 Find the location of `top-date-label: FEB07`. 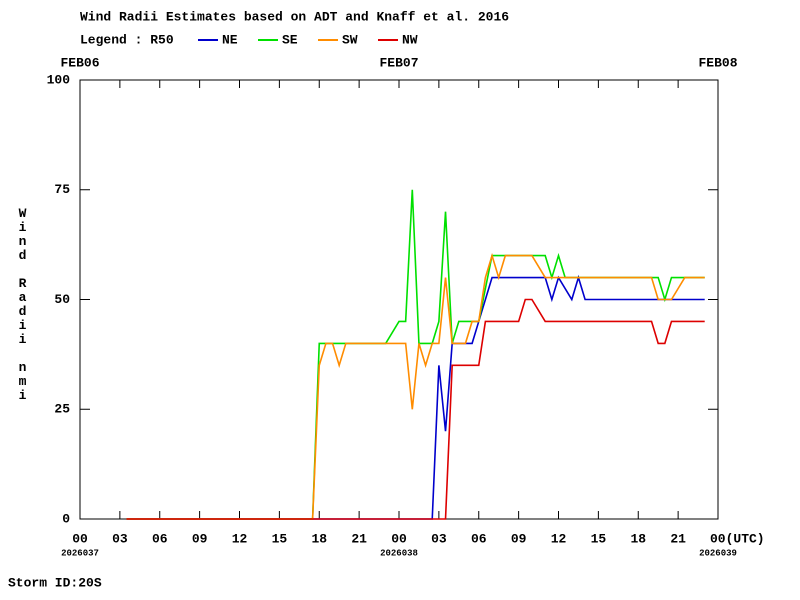

top-date-label: FEB07 is located at coordinates (398, 62).